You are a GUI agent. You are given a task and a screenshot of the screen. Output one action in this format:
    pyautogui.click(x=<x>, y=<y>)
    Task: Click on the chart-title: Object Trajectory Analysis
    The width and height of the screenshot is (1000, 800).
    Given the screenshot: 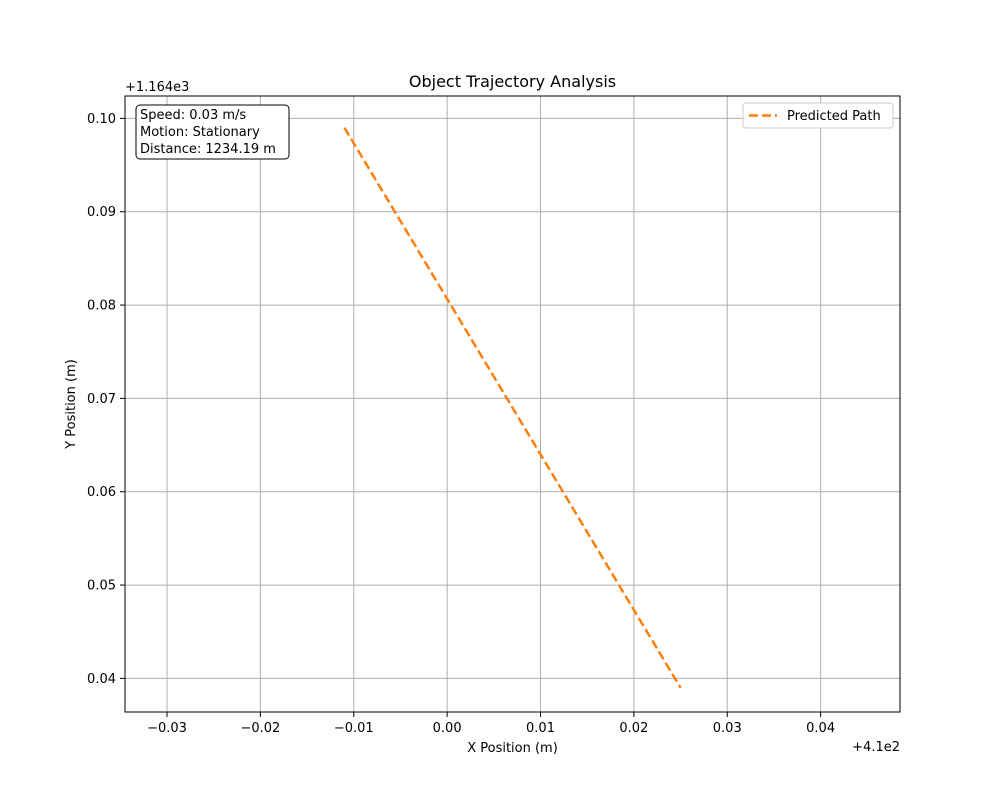 What is the action you would take?
    pyautogui.click(x=512, y=81)
    